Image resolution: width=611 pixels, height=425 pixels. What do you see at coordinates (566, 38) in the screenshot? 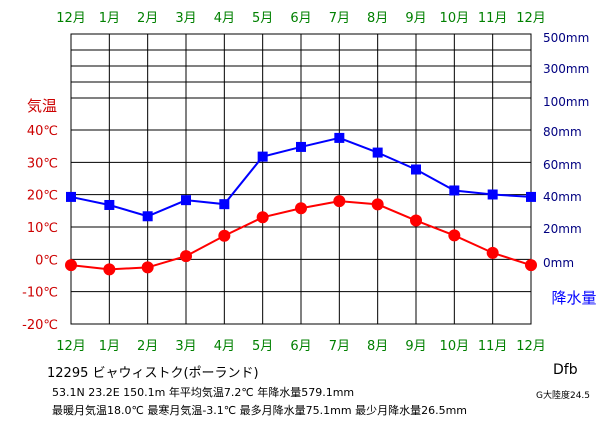
I see `precip-tick-label: 500mm` at bounding box center [566, 38].